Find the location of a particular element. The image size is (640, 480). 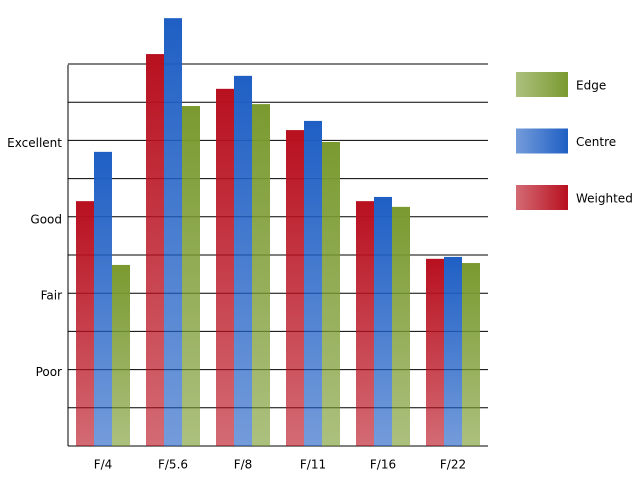

x-tick-label: F/16 is located at coordinates (383, 465).